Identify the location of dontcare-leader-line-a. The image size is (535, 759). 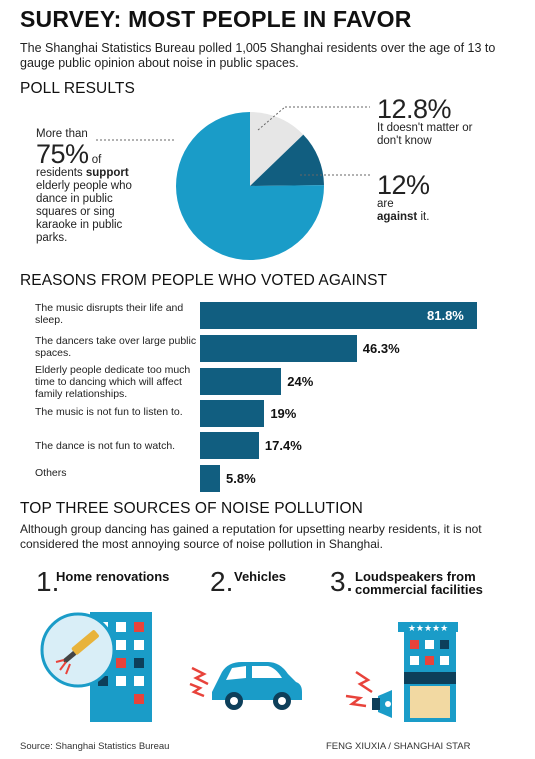
(271, 118).